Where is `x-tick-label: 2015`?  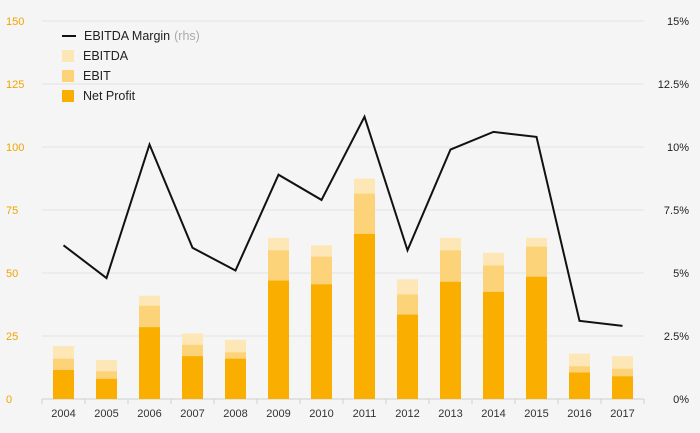
x-tick-label: 2015 is located at coordinates (536, 414).